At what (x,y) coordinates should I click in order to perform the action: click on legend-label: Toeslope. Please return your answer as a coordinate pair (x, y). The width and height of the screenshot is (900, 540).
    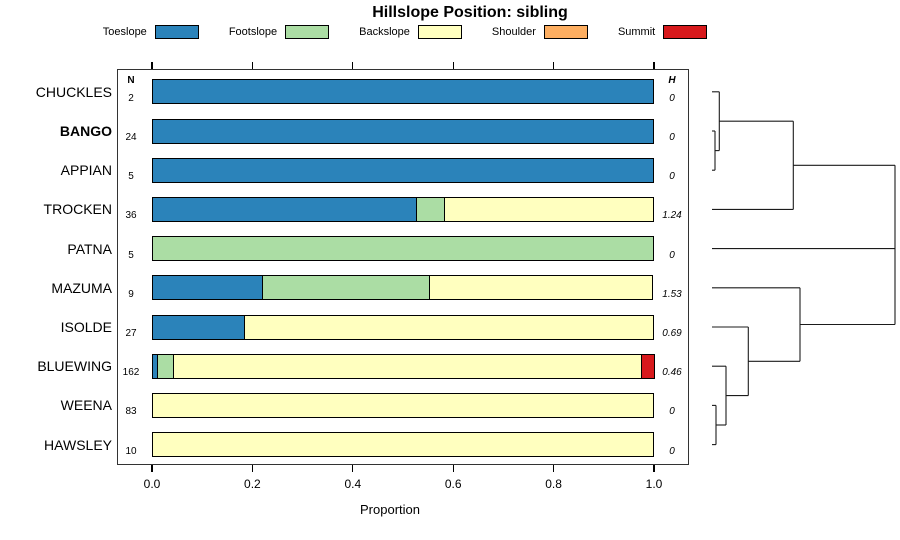
    Looking at the image, I should click on (124, 32).